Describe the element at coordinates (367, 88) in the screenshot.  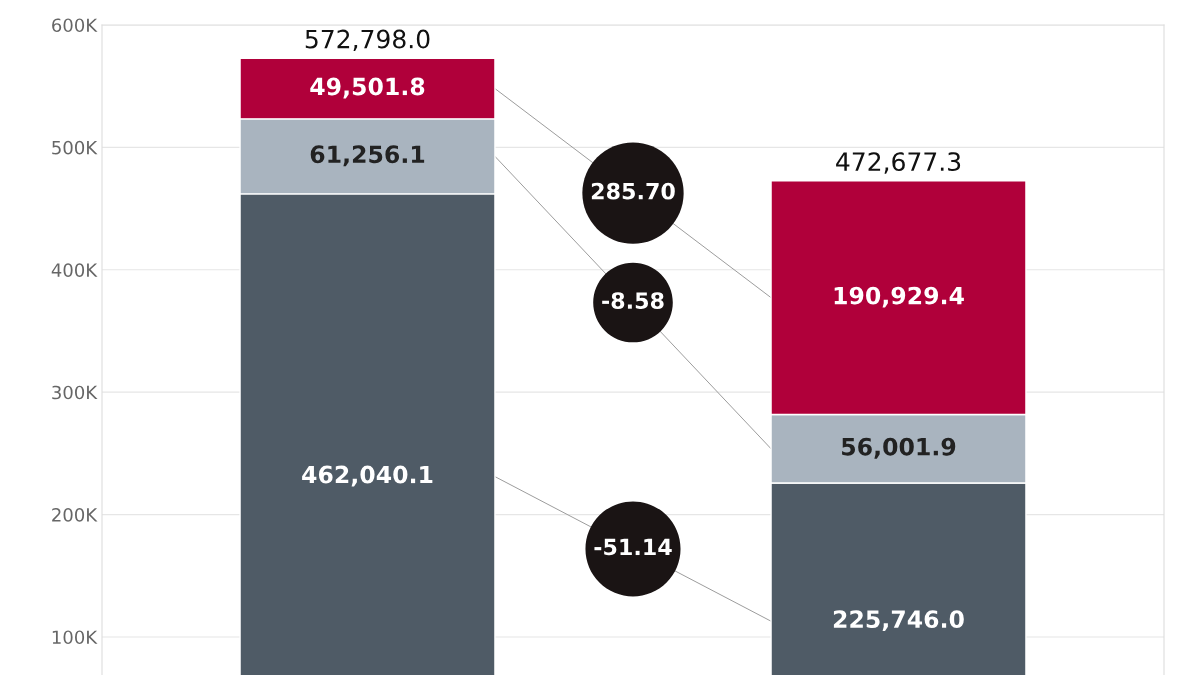
I see `data-label: 49,501.8` at that location.